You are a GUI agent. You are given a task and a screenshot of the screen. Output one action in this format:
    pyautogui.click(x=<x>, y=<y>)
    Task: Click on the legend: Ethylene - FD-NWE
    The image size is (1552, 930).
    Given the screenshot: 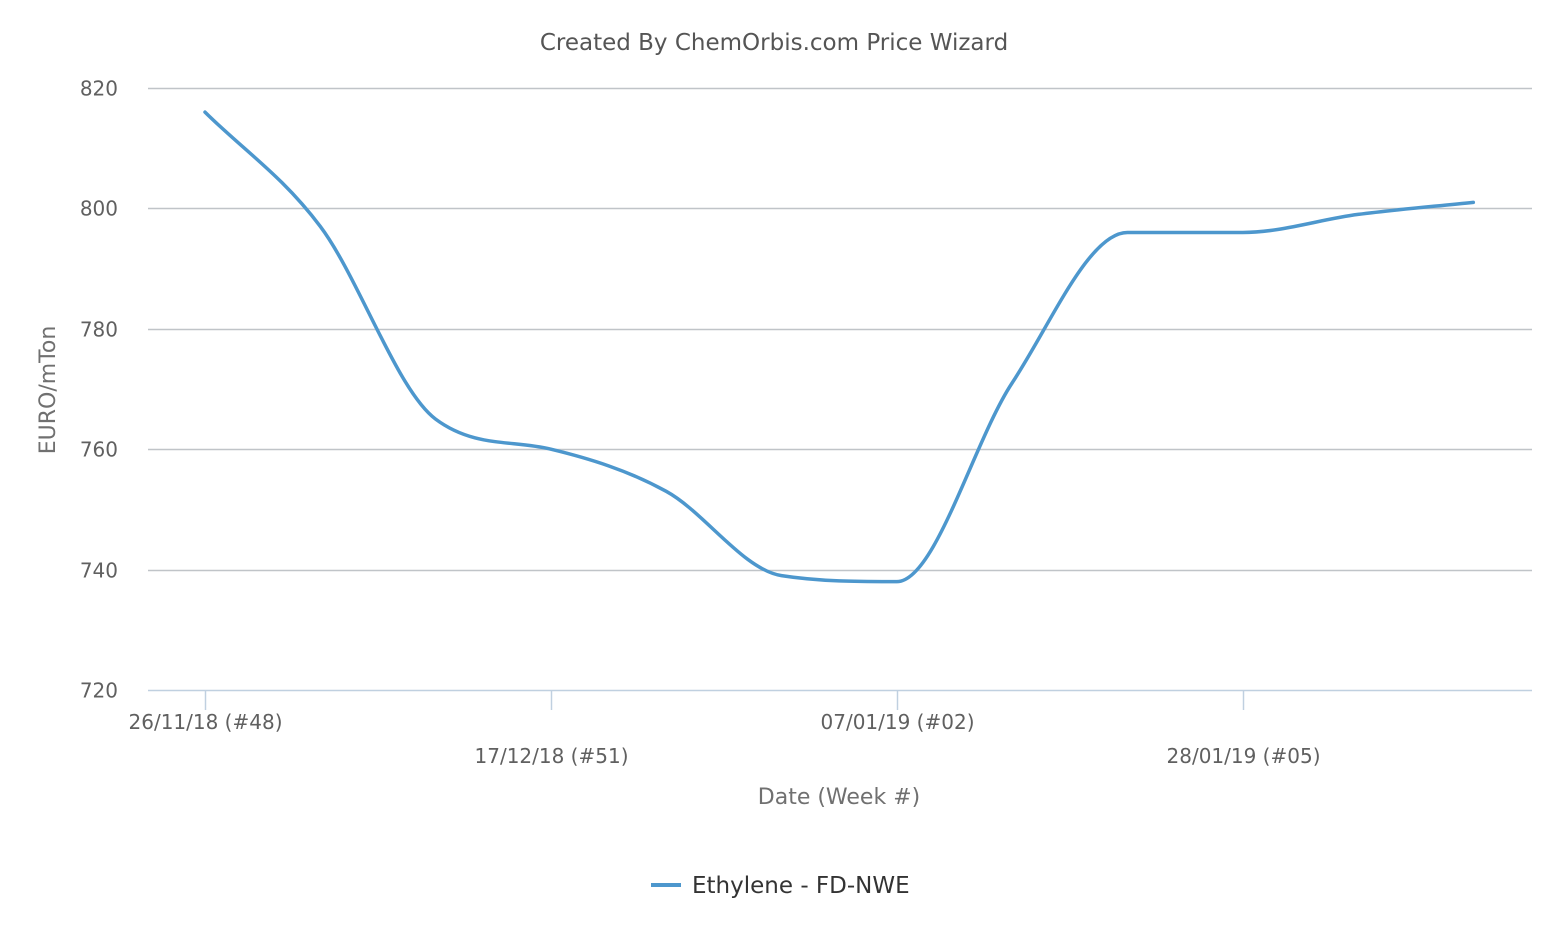 What is the action you would take?
    pyautogui.click(x=780, y=886)
    